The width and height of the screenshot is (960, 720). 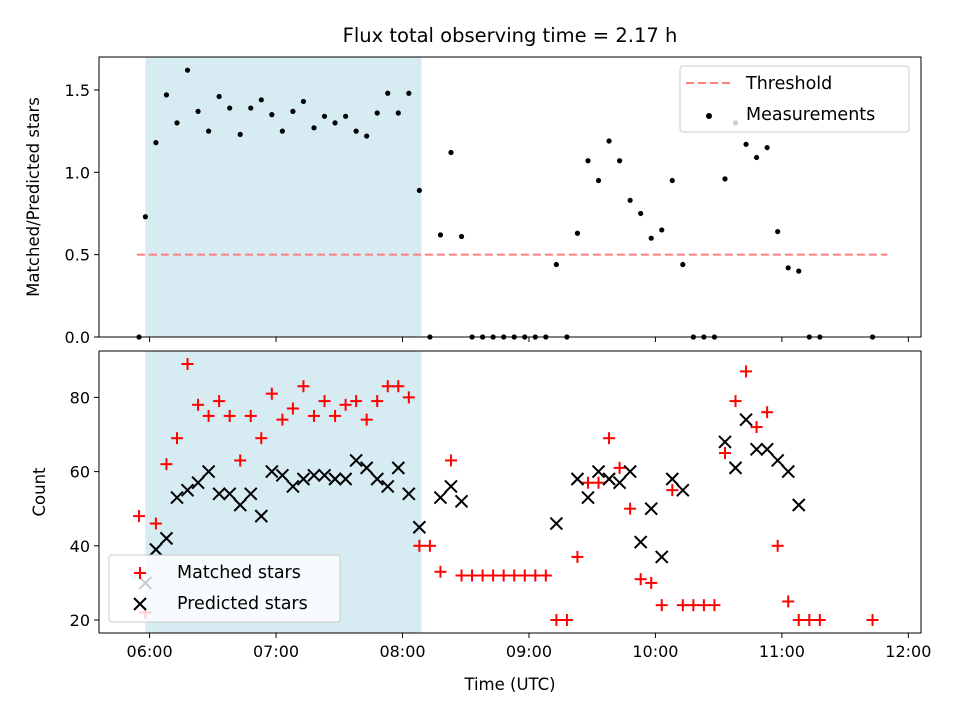 I want to click on ratio-panel-legend: Threshold Measurements, so click(x=794, y=99).